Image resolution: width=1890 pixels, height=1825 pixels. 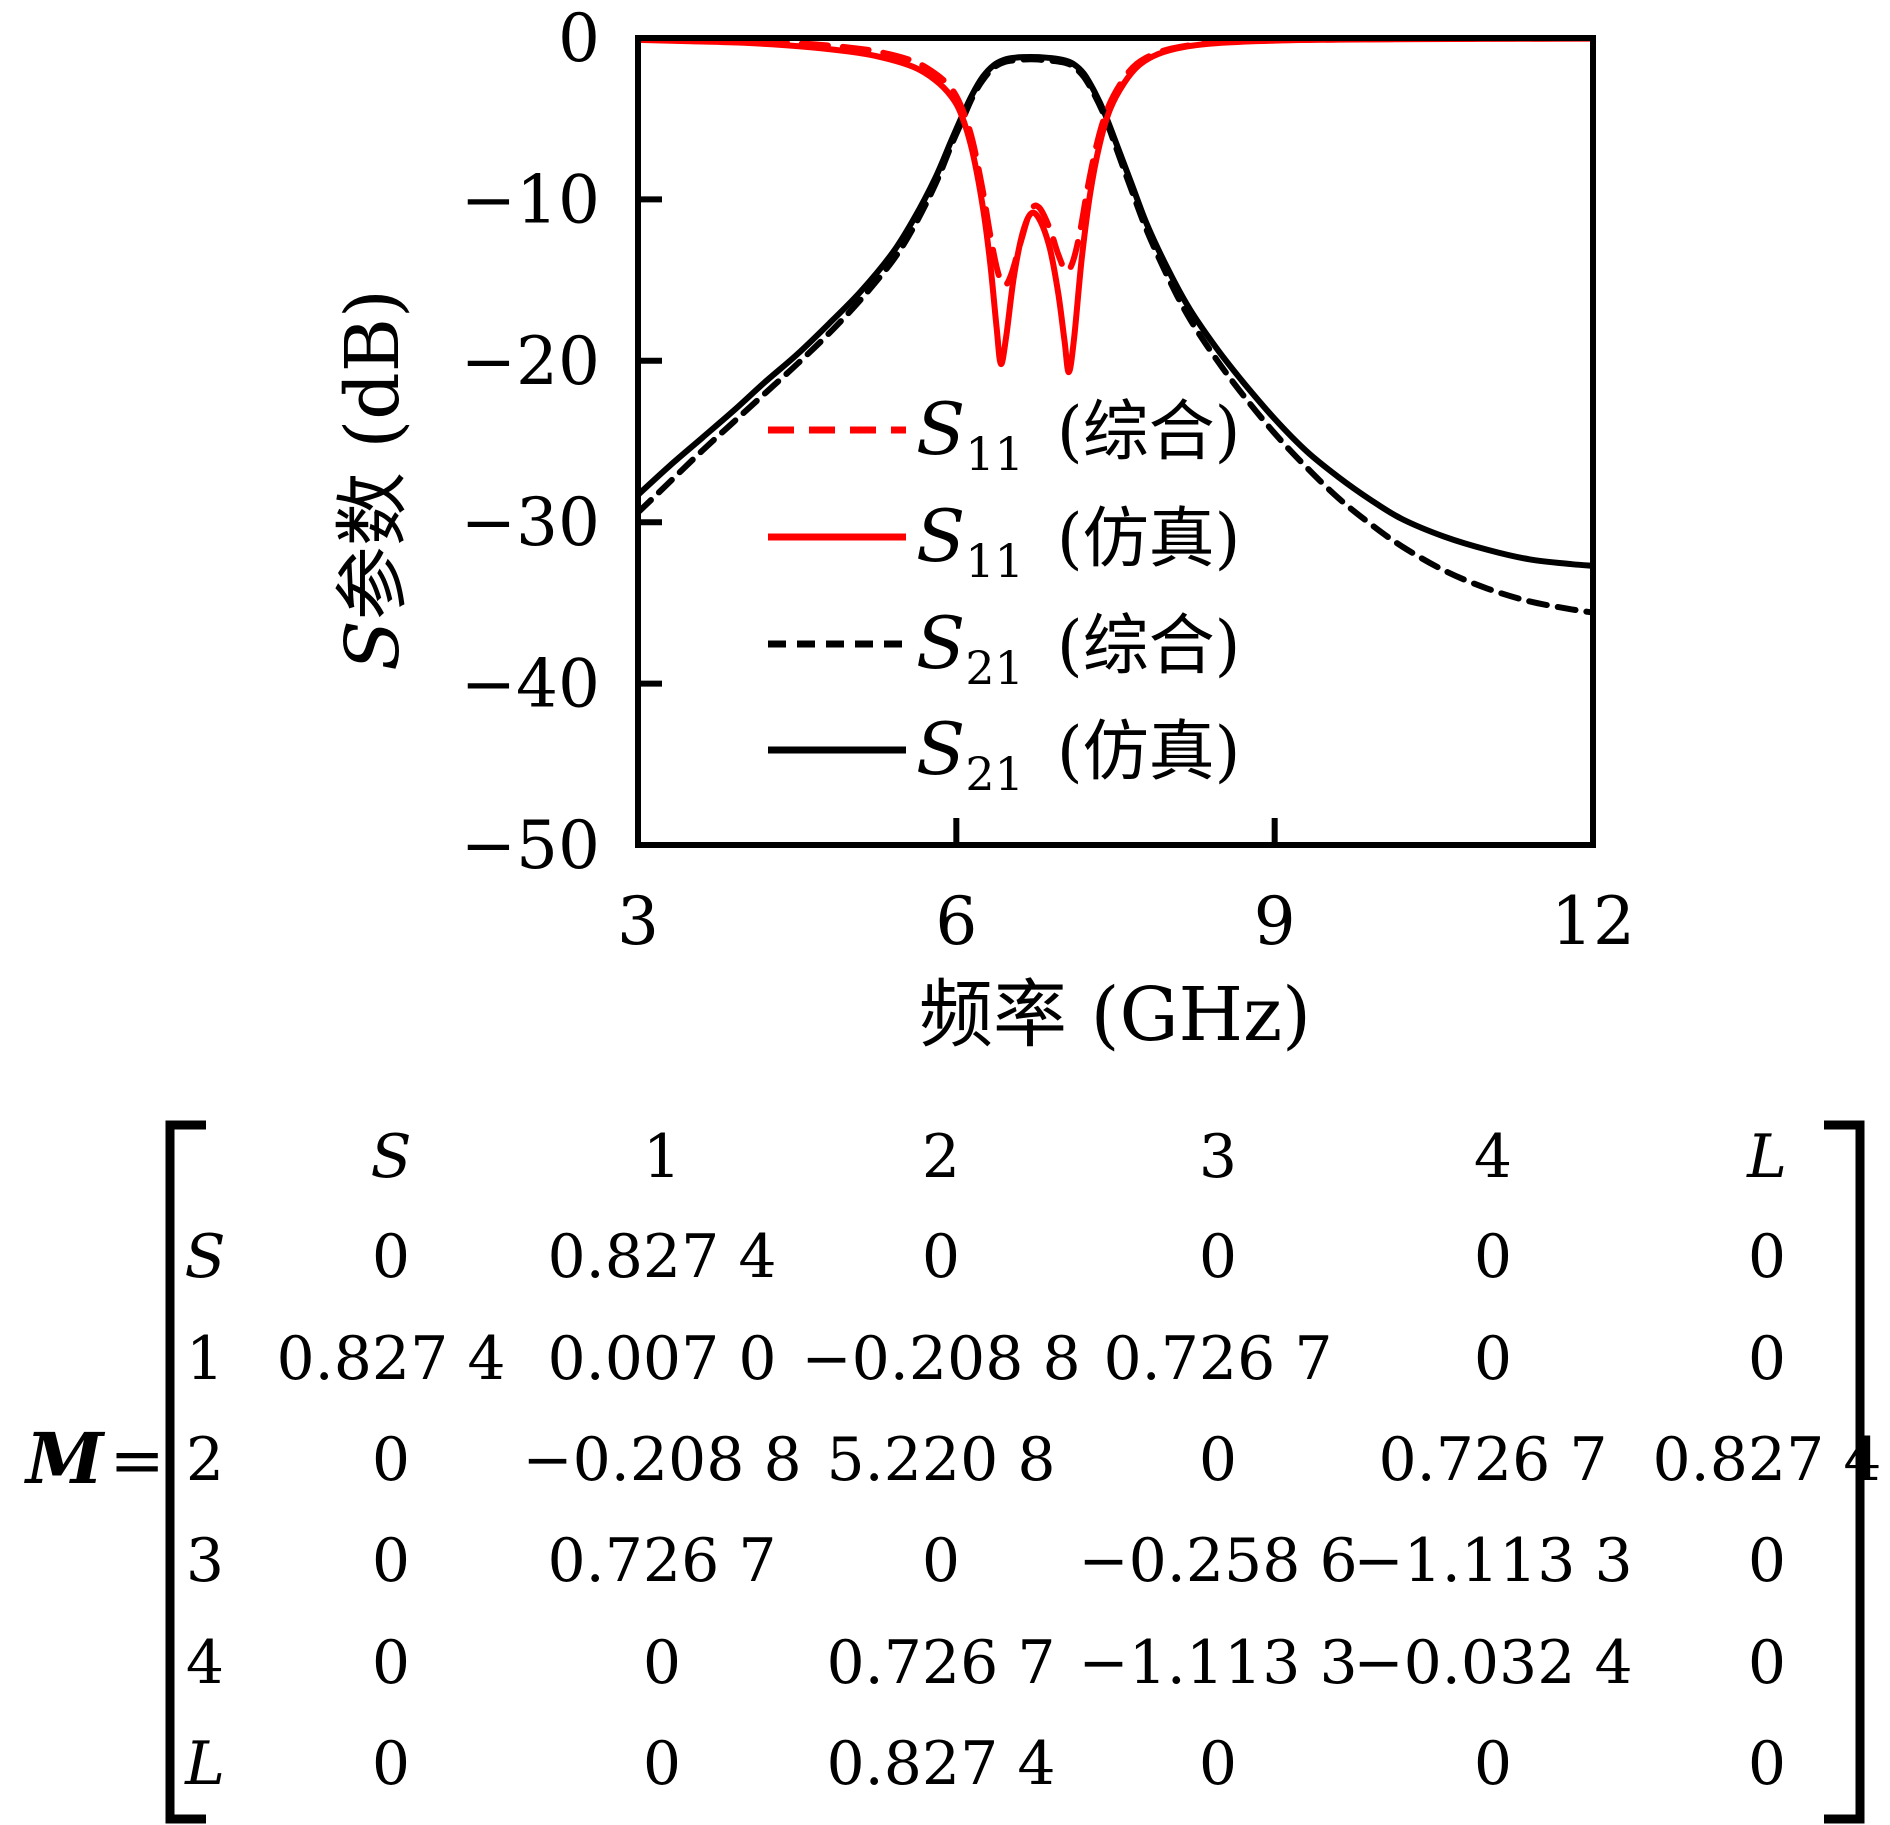 I want to click on x-axis-ticks: 3 6 9 12, so click(x=1126, y=889).